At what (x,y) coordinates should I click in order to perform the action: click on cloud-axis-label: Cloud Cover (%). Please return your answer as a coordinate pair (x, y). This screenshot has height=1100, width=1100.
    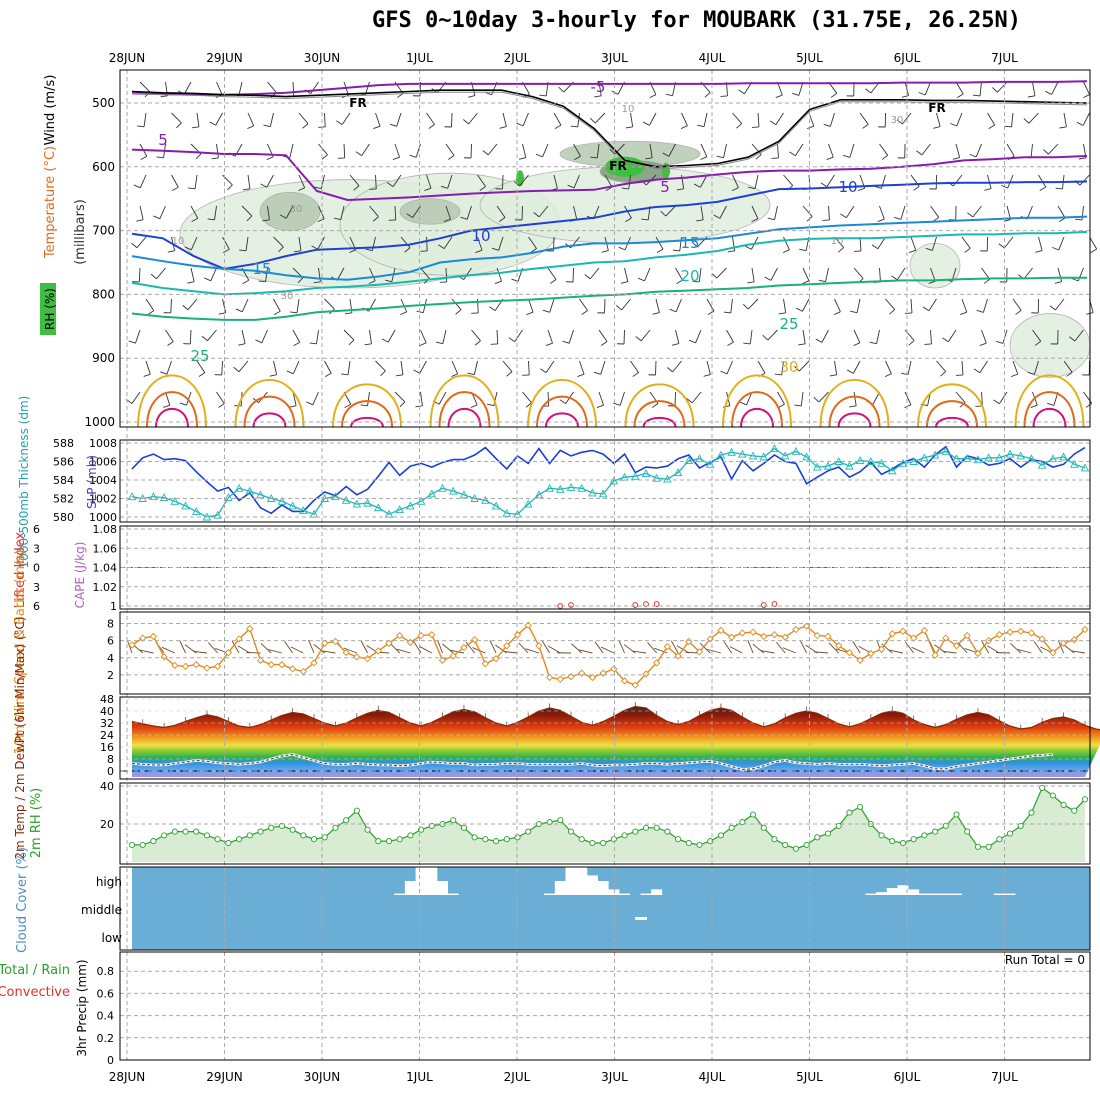
    Looking at the image, I should click on (22, 900).